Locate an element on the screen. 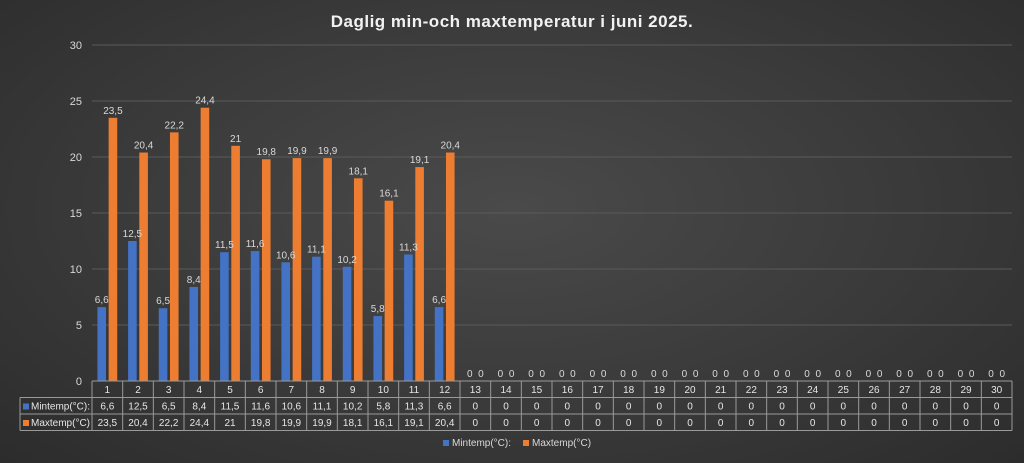 The image size is (1024, 463). x-category-label: 20 is located at coordinates (690, 390).